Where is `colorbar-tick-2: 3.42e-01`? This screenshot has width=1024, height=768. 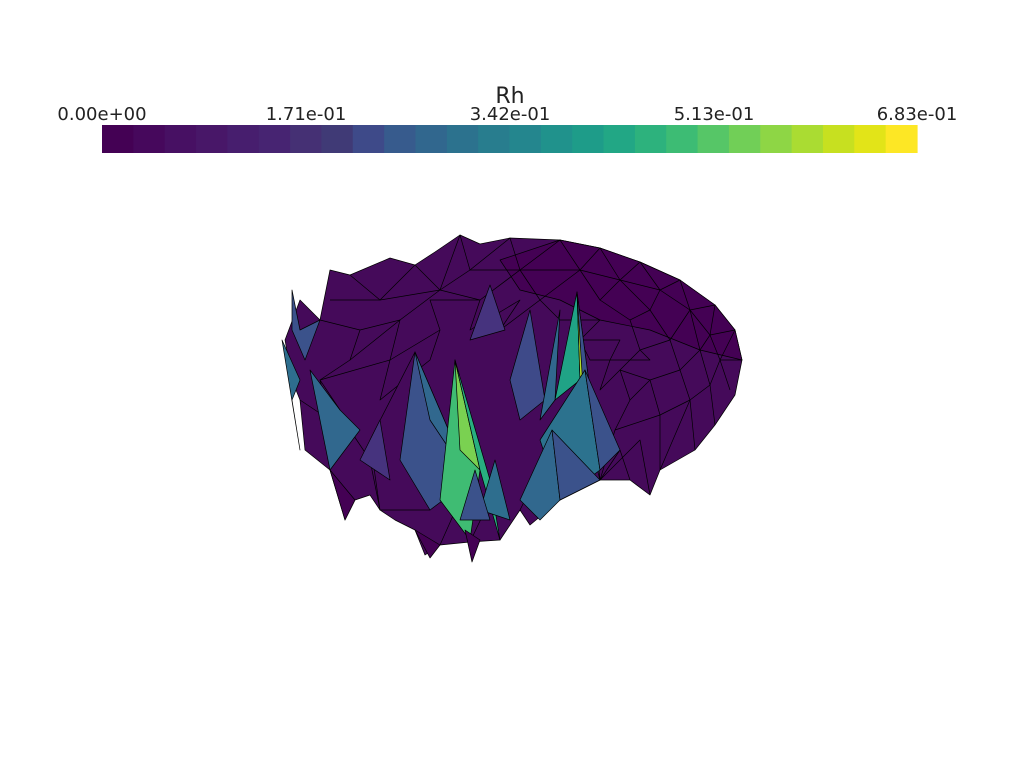
colorbar-tick-2: 3.42e-01 is located at coordinates (510, 114).